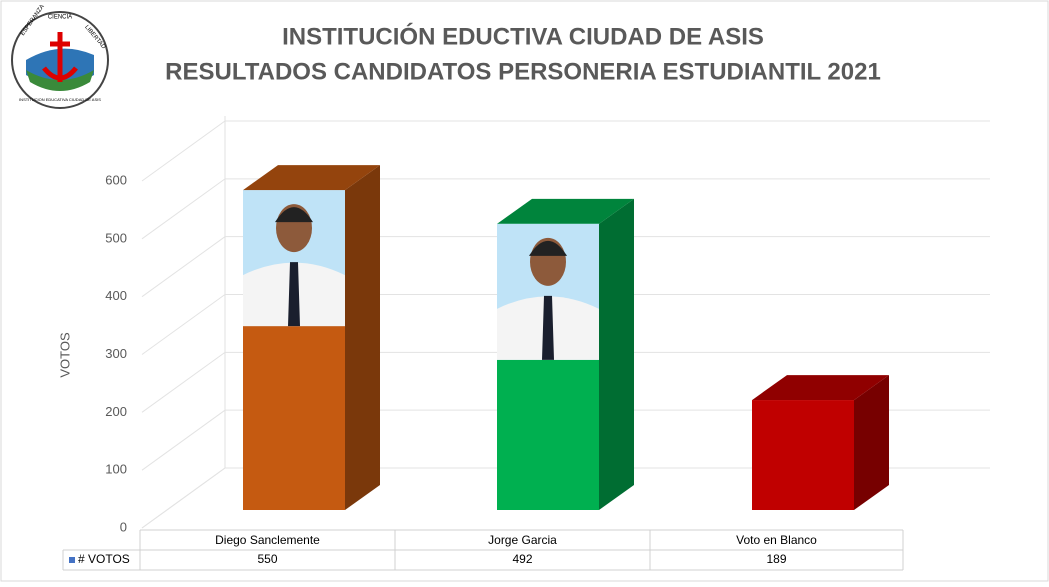  Describe the element at coordinates (60, 57) in the screenshot. I see `logo-anchor` at that location.